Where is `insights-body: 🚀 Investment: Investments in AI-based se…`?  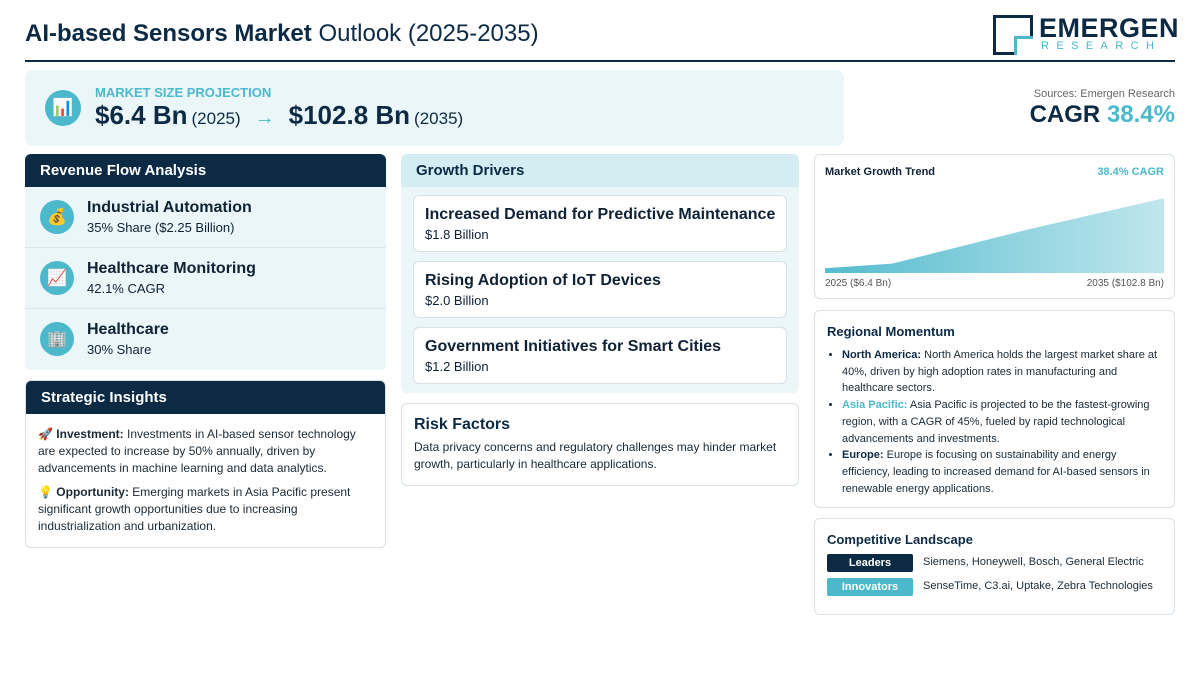 insights-body: 🚀 Investment: Investments in AI-based se… is located at coordinates (205, 474).